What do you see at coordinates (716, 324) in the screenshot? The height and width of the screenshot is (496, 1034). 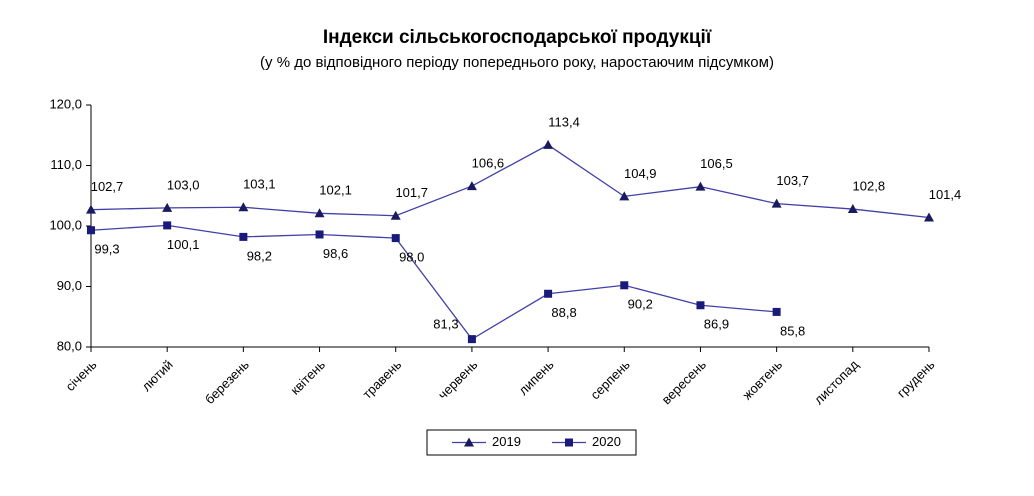 I see `data-label: 86,9` at bounding box center [716, 324].